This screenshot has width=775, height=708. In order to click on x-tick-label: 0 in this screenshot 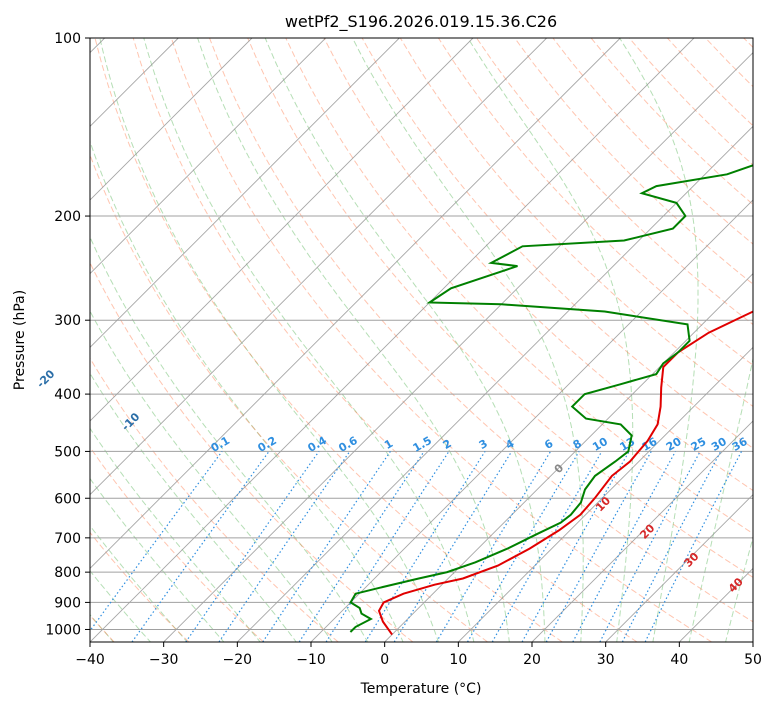, I will do `click(384, 660)`.